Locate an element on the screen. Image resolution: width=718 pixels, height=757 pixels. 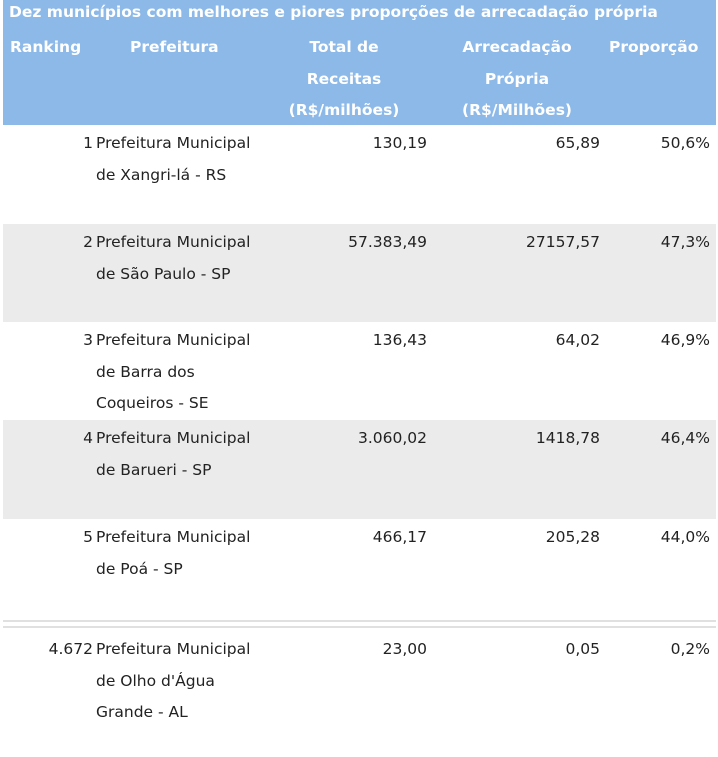
header-arrecadacao-propria: Arrecadação Própria (R$/Milhões) is located at coordinates (517, 79).